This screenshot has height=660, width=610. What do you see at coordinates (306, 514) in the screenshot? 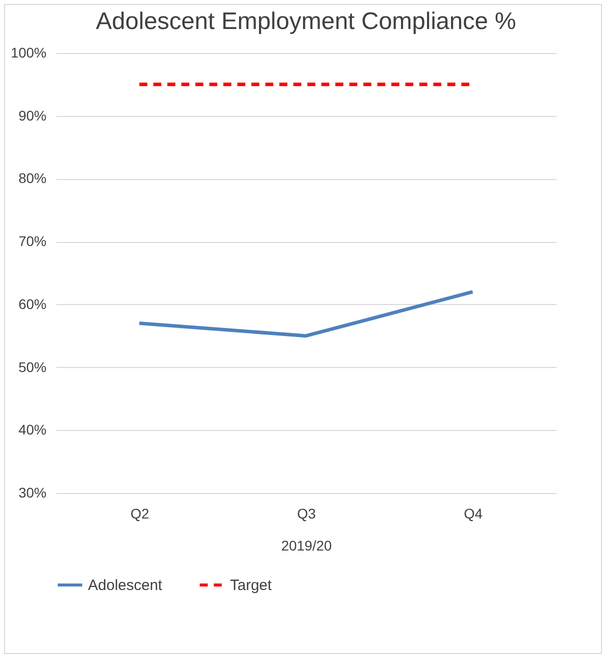
I see `x-tick-label: Q3` at bounding box center [306, 514].